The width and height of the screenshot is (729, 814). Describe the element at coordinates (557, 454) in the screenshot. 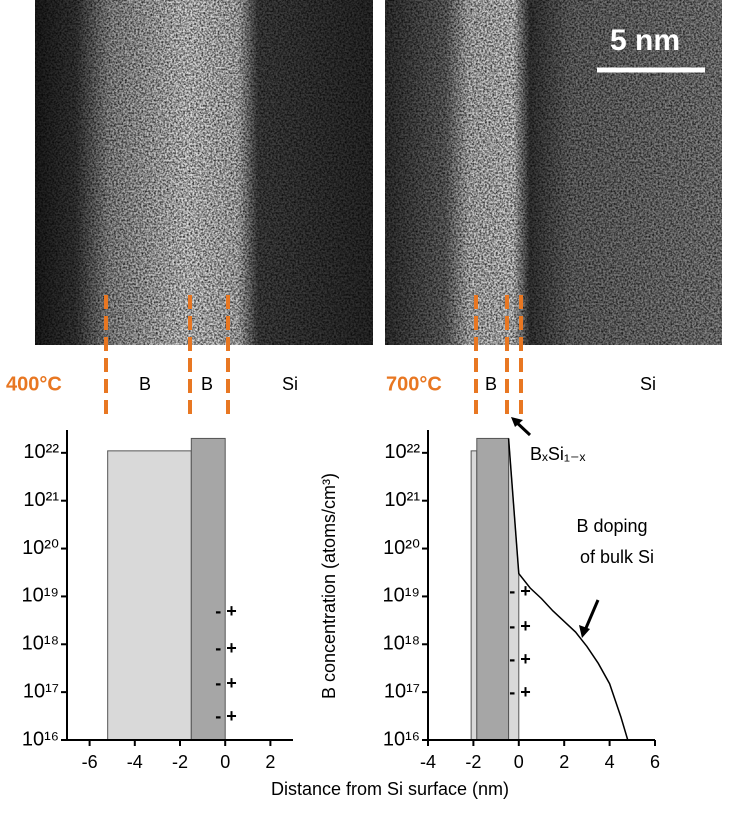

I see `annotation: BₓSi₁₋ₓ` at that location.